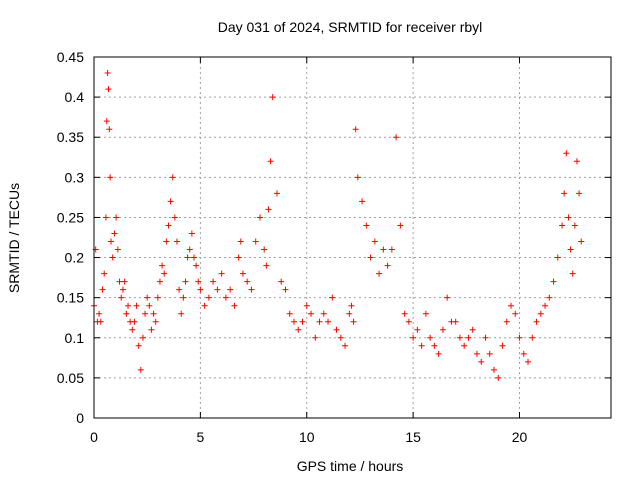 Image resolution: width=640 pixels, height=485 pixels. Describe the element at coordinates (350, 466) in the screenshot. I see `x-axis-title: GPS time / hours` at that location.